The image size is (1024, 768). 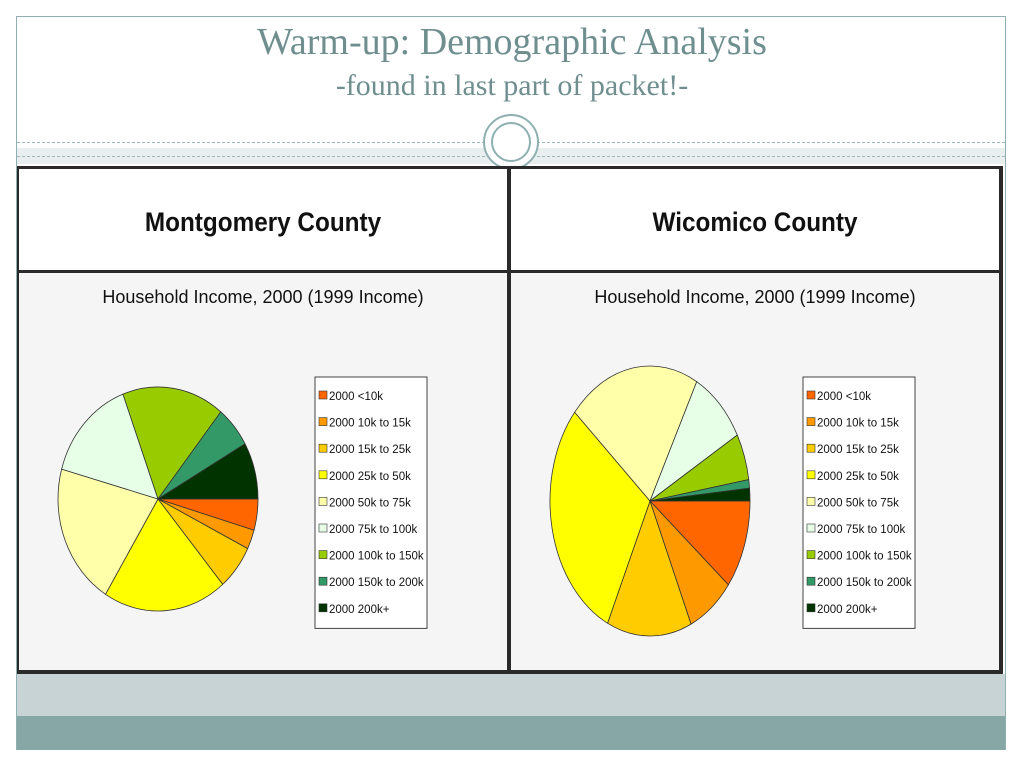 I want to click on montgomery-chart-title: Household Income, 2000 (1999 Income), so click(x=263, y=297).